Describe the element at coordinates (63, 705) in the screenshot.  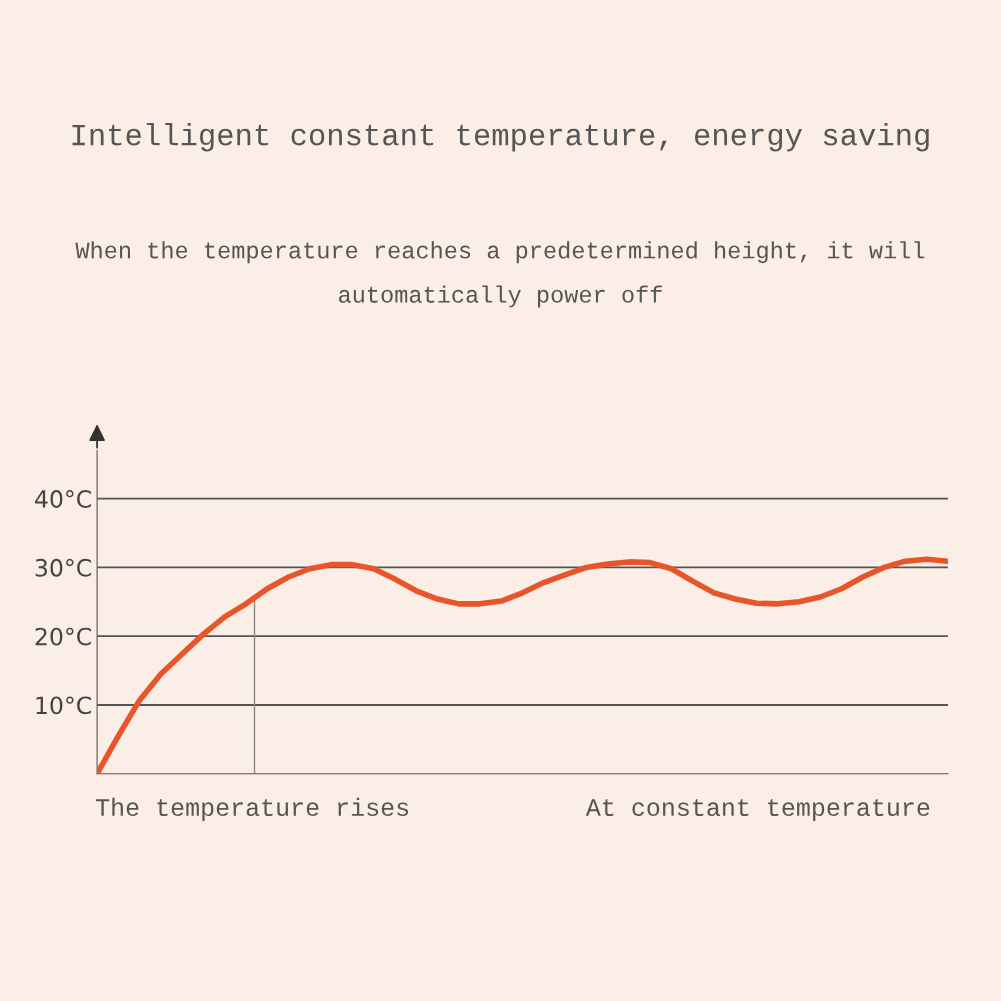
I see `y-tick-label: 10°C` at that location.